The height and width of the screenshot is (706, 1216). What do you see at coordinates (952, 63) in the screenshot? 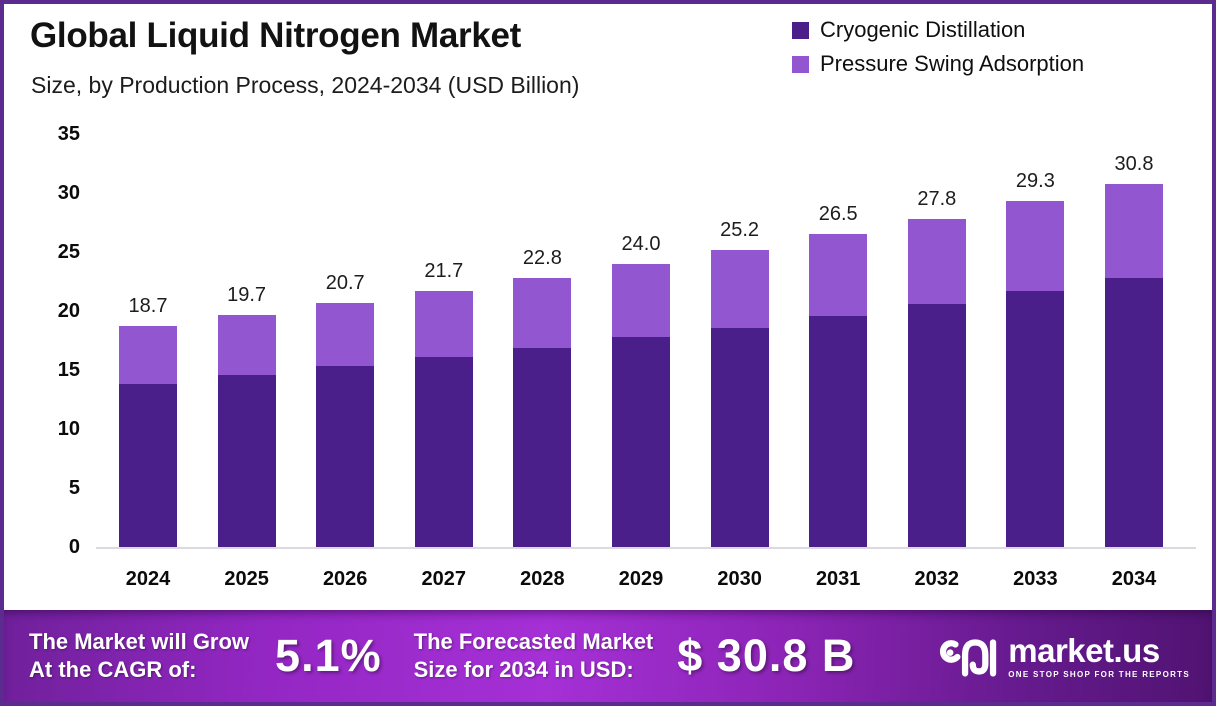
I see `legend-label-pressure-swing-adsorption: Pressure Swing Adsorption` at bounding box center [952, 63].